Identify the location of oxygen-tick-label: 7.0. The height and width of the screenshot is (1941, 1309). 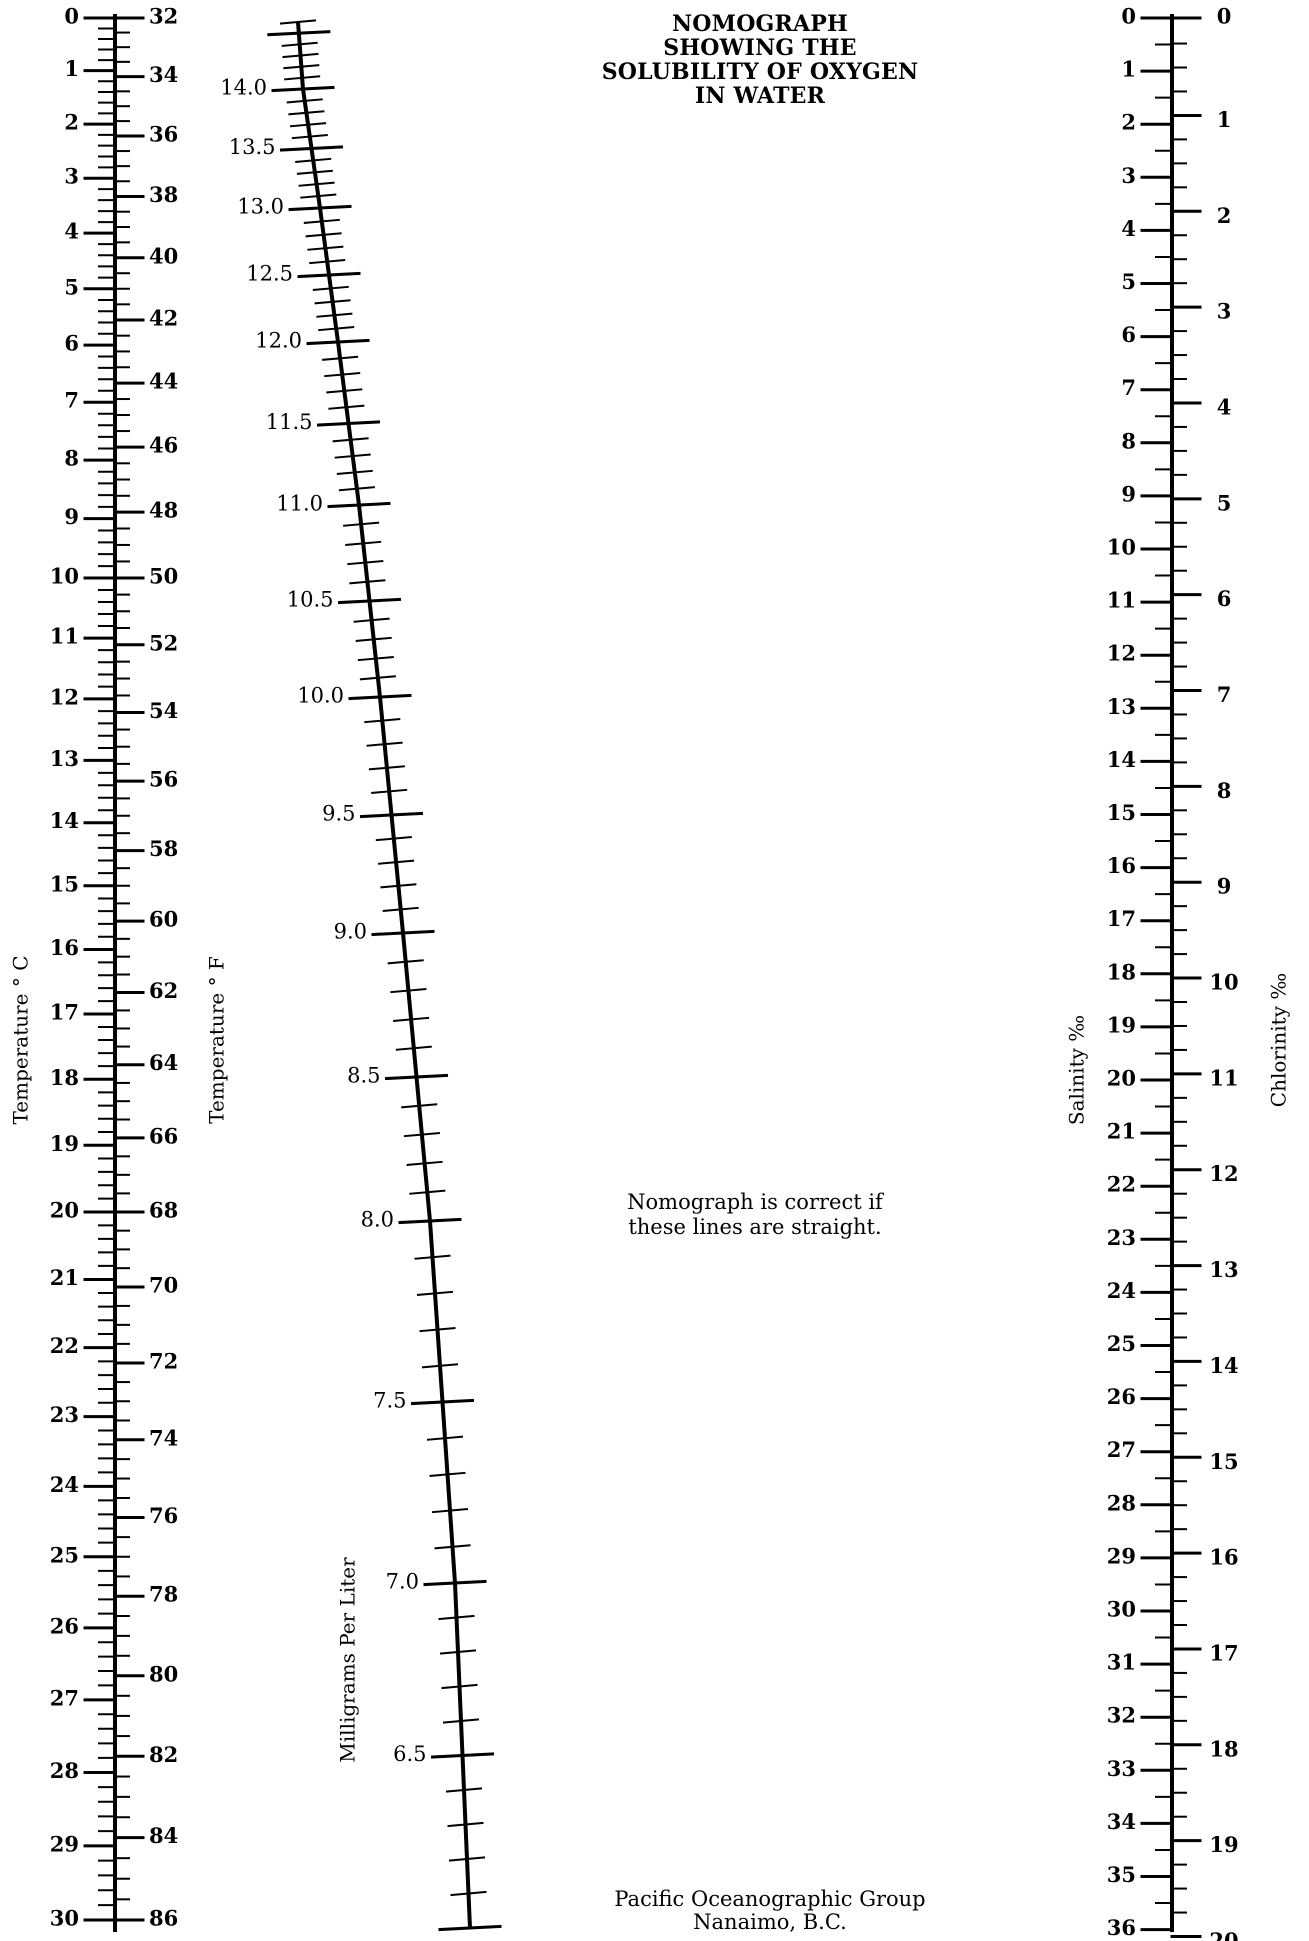
(402, 1582).